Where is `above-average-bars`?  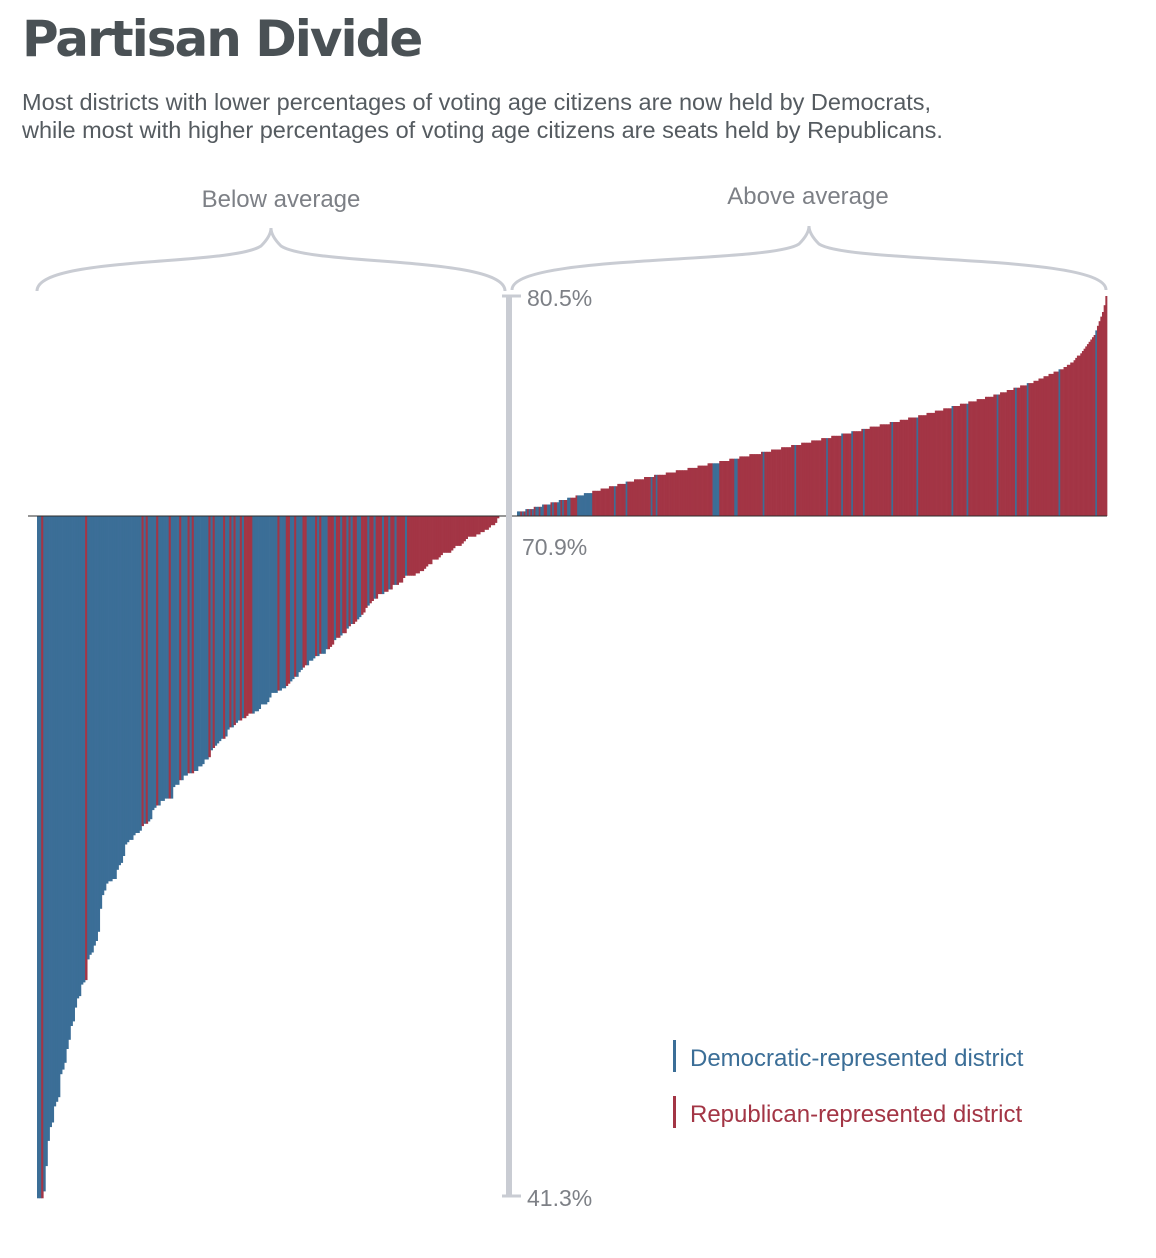 above-average-bars is located at coordinates (812, 406).